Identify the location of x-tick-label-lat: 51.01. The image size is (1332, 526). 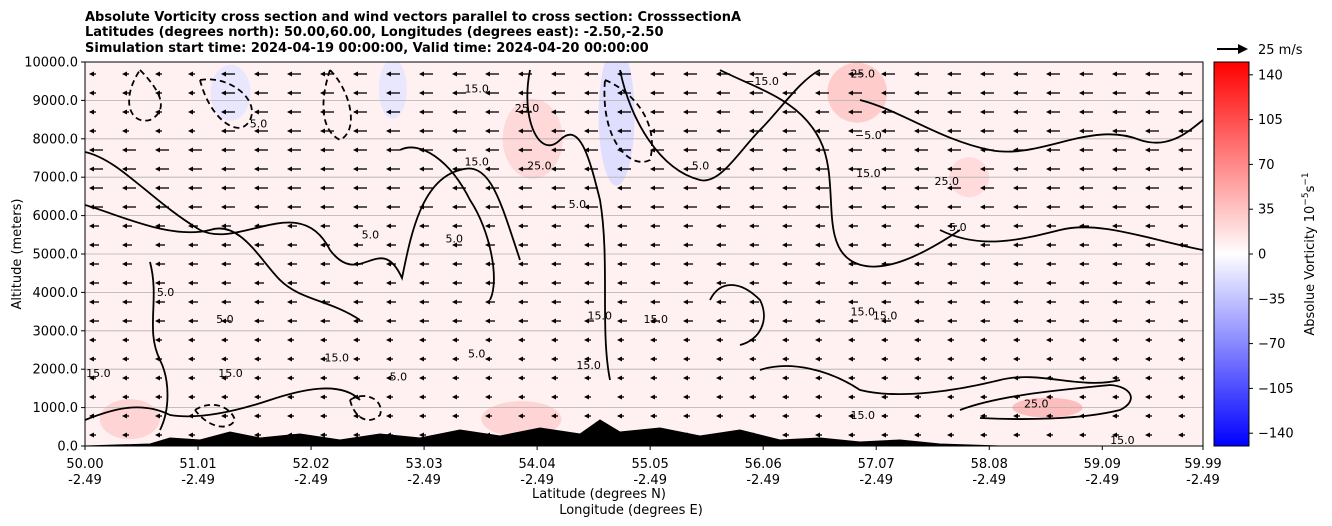
(197, 464).